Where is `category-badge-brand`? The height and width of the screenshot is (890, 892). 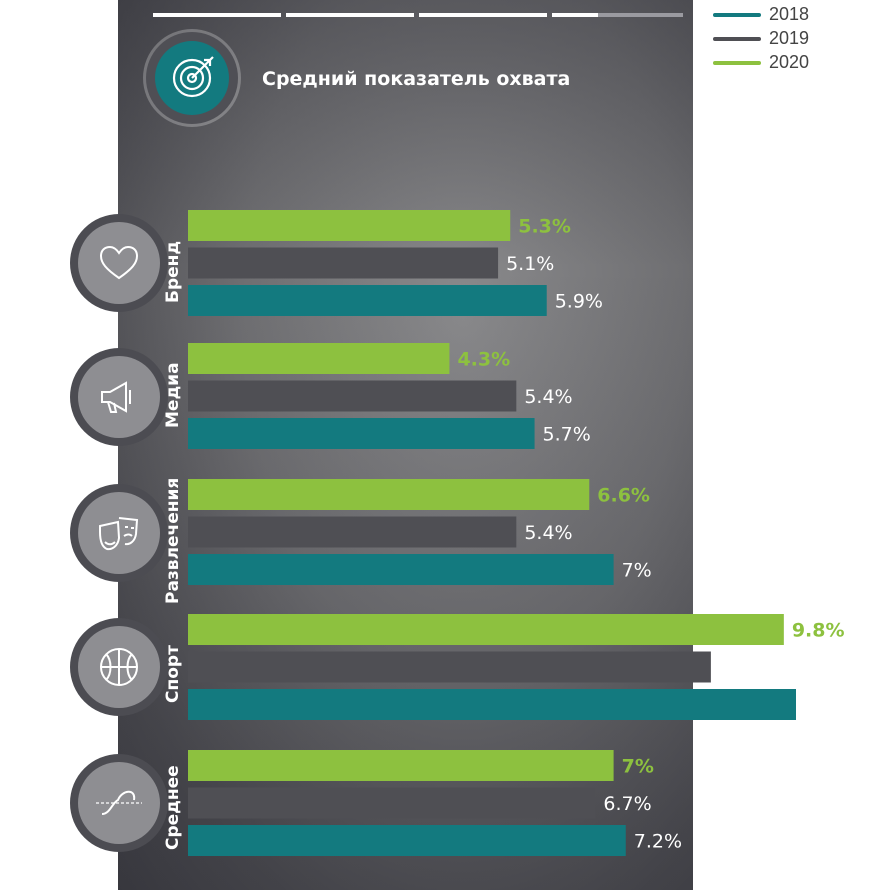 category-badge-brand is located at coordinates (119, 263).